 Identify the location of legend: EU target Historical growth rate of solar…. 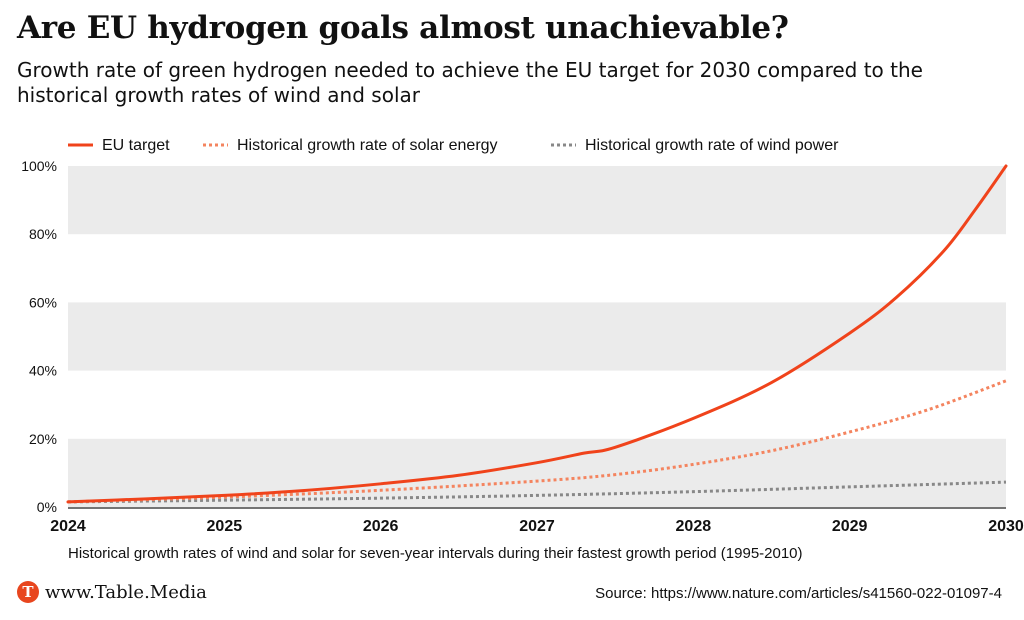
(453, 145).